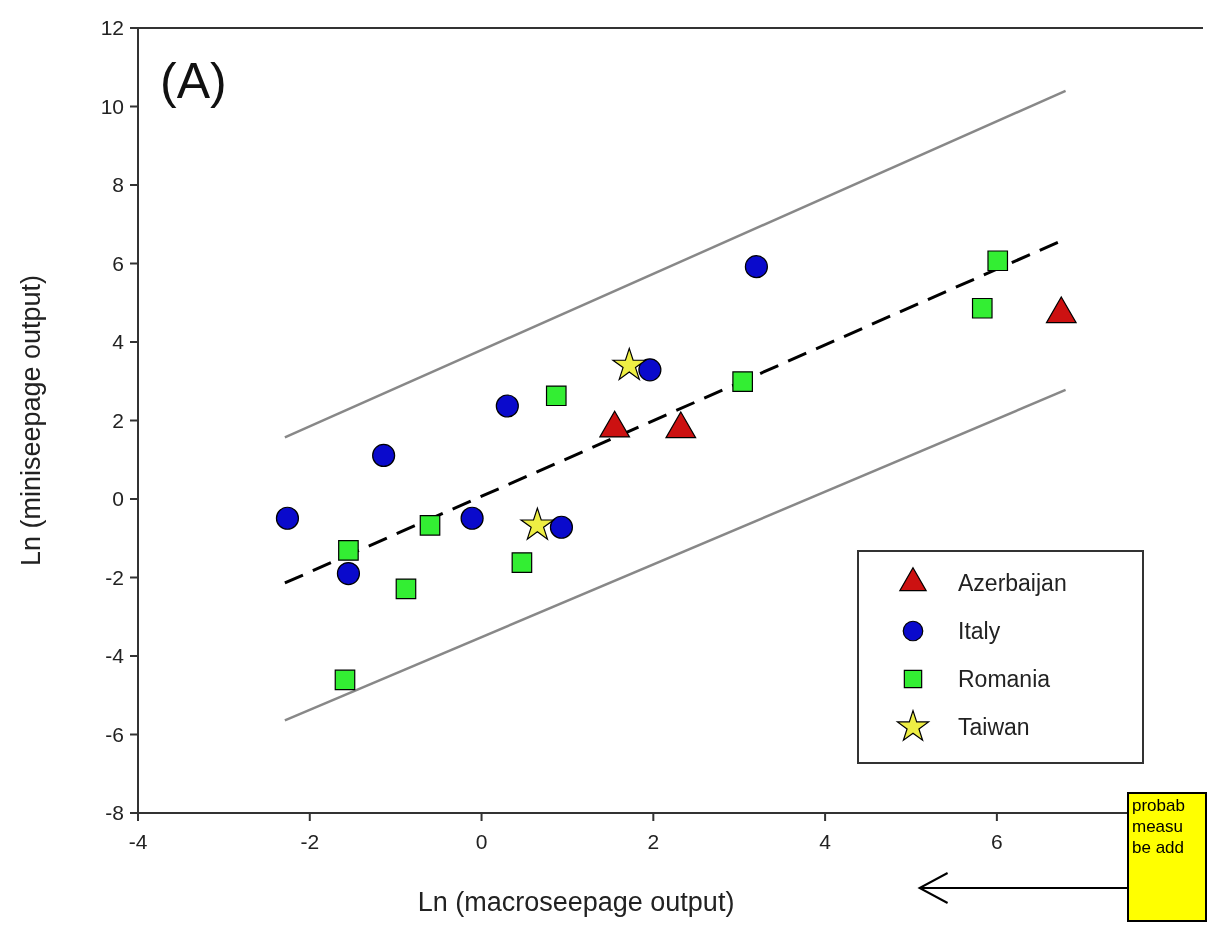 The height and width of the screenshot is (935, 1217). Describe the element at coordinates (114, 577) in the screenshot. I see `y-tick-label: -2` at that location.